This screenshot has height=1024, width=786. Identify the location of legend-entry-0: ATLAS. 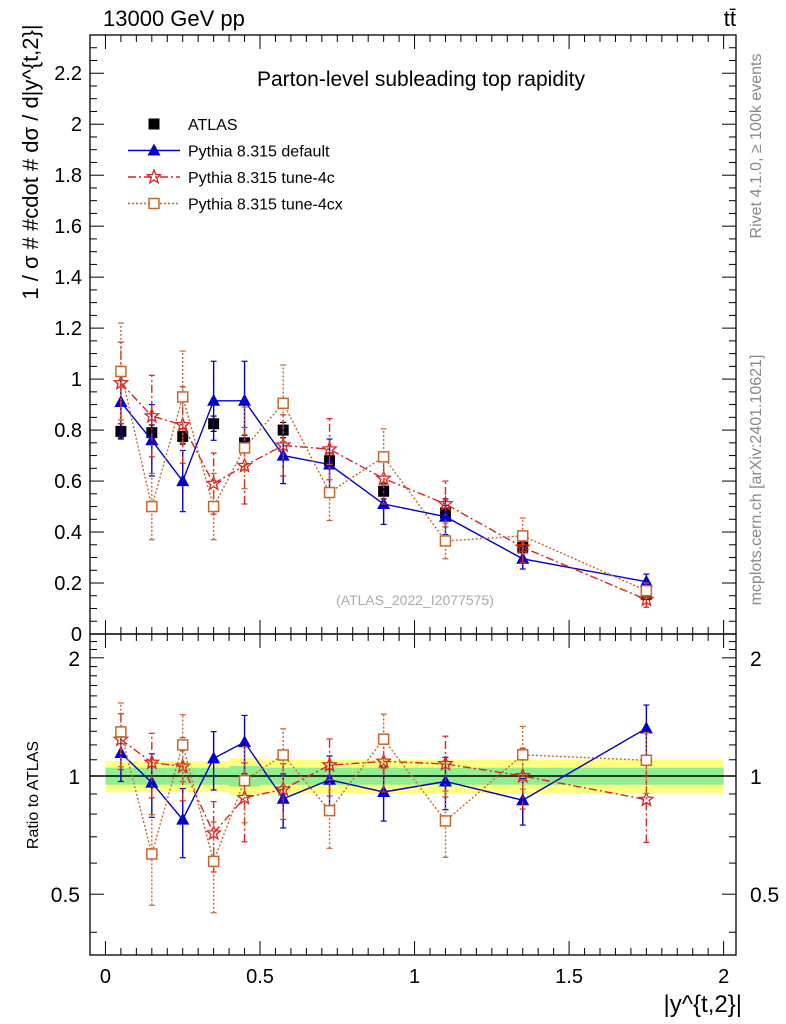
(193, 125).